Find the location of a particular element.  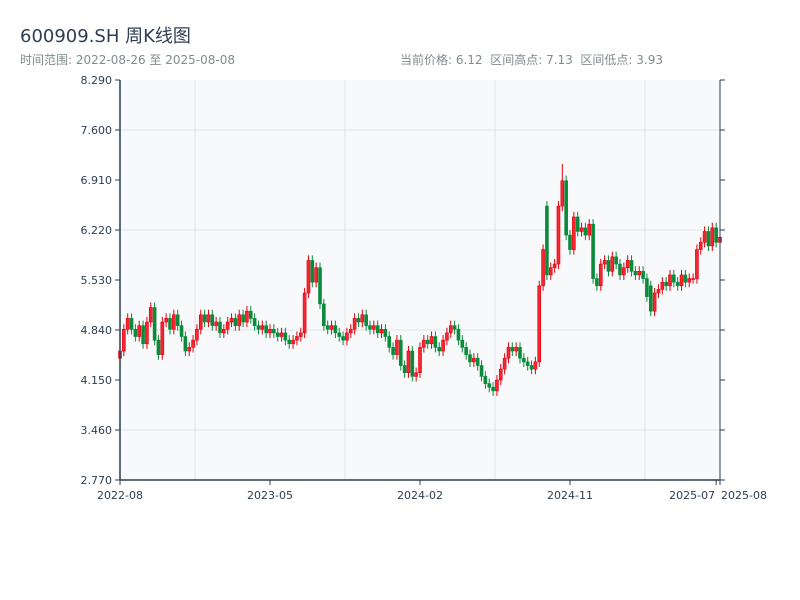

y-tick-label: 8.290 is located at coordinates (97, 80).